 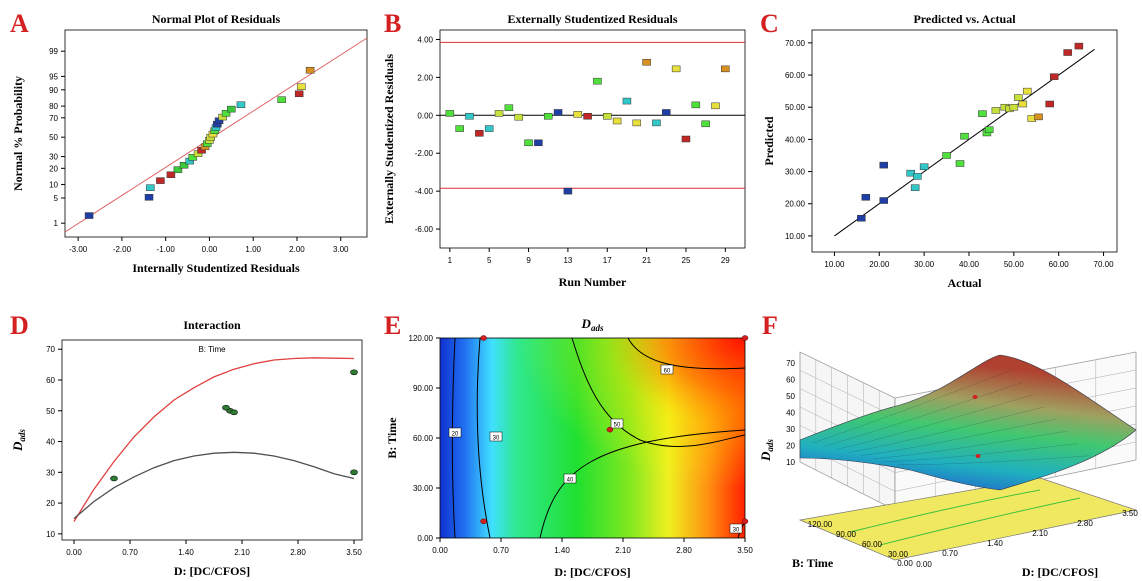 What do you see at coordinates (736, 531) in the screenshot?
I see `contour-label: 30` at bounding box center [736, 531].